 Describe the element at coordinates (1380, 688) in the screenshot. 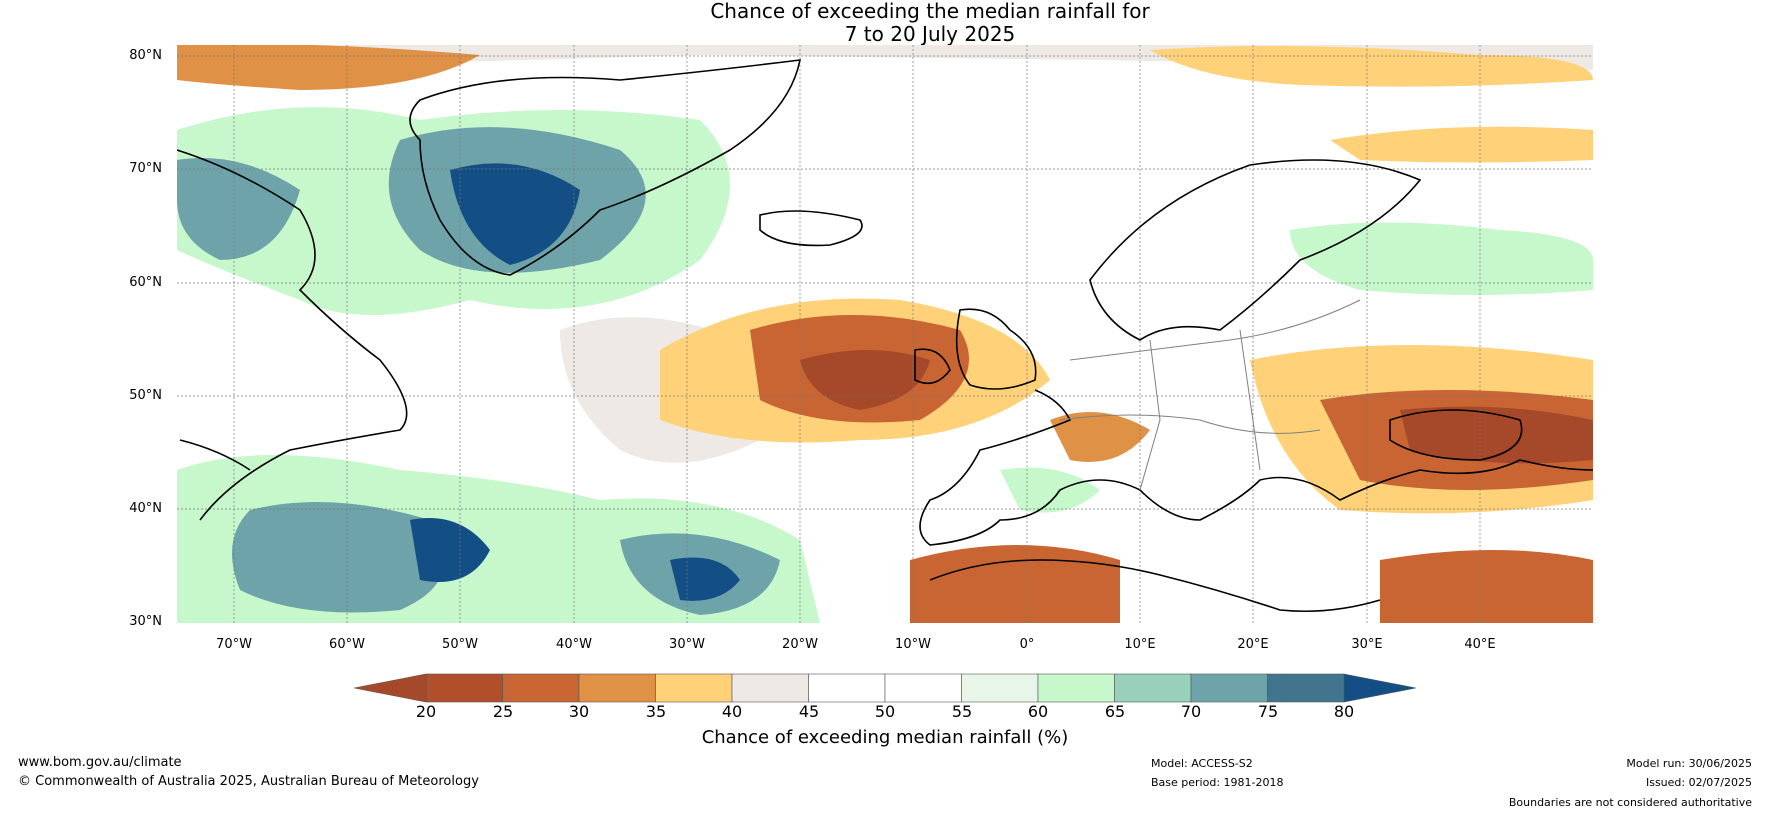

I see `colorbar-arrow-high` at that location.